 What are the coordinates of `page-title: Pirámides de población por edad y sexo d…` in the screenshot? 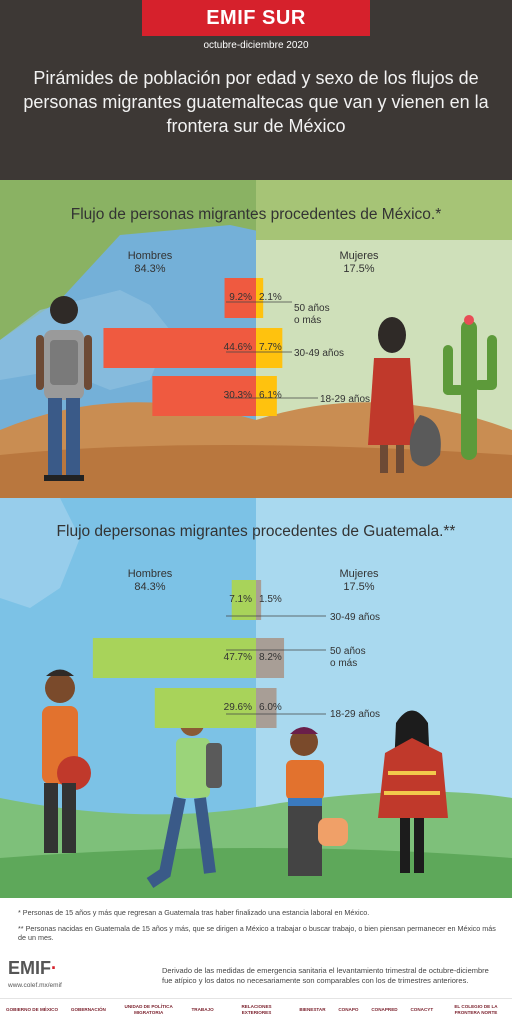 It's located at (256, 102).